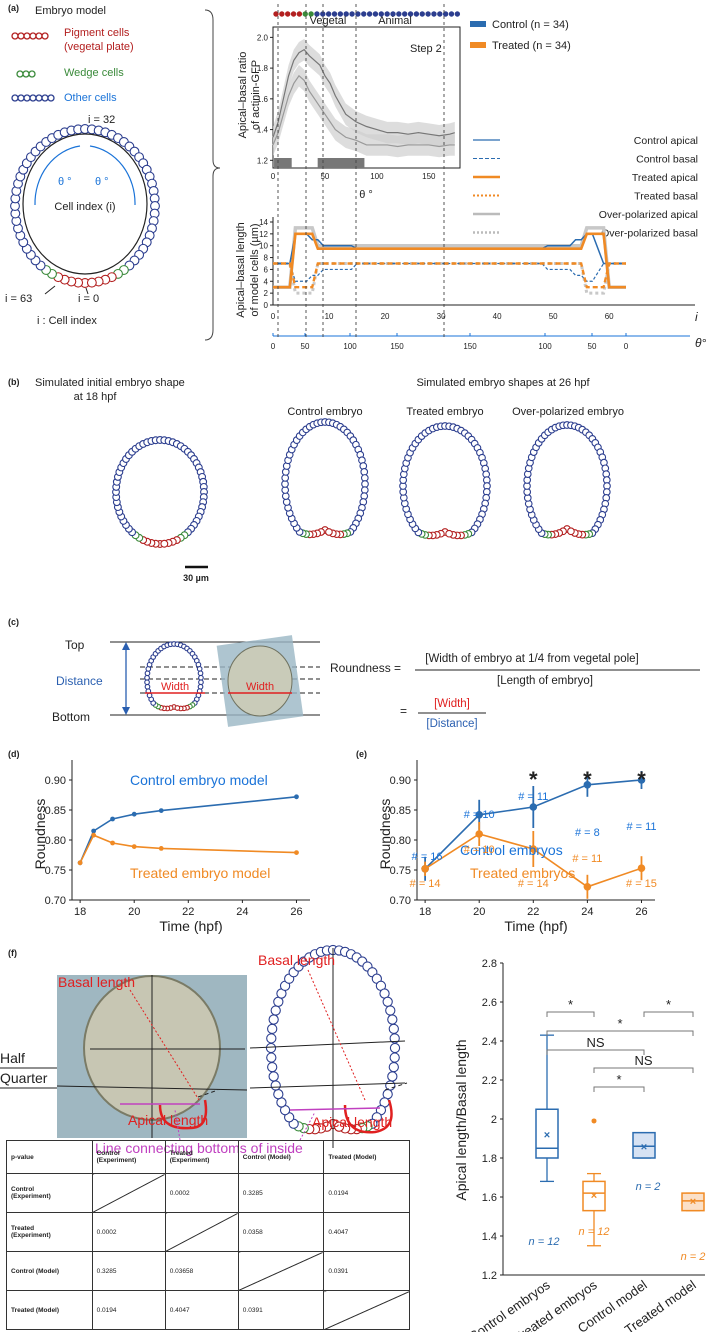 This screenshot has width=709, height=1332. Describe the element at coordinates (14, 382) in the screenshot. I see `panel-letter: (b)` at that location.